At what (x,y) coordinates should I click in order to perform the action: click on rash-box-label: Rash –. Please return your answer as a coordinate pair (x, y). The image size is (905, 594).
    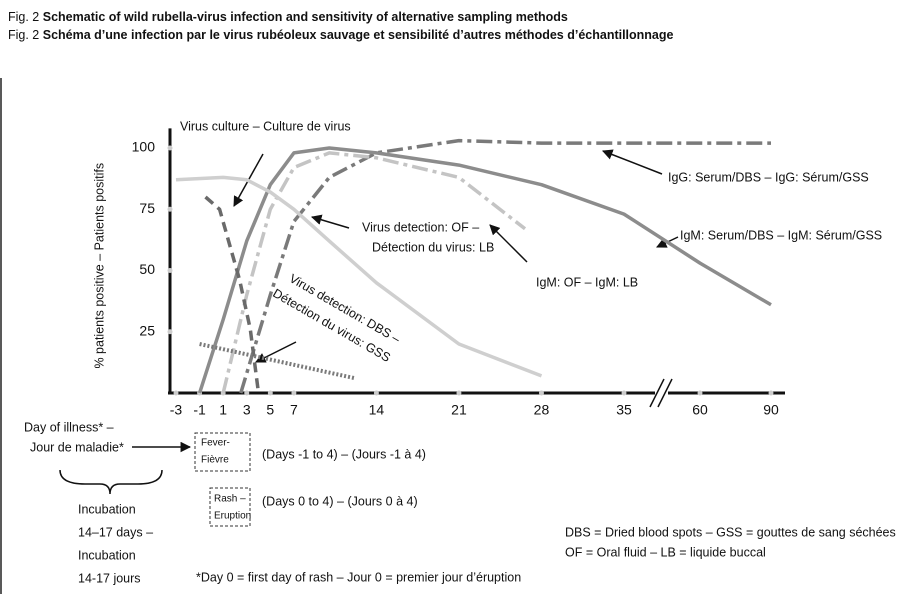
    Looking at the image, I should click on (230, 499).